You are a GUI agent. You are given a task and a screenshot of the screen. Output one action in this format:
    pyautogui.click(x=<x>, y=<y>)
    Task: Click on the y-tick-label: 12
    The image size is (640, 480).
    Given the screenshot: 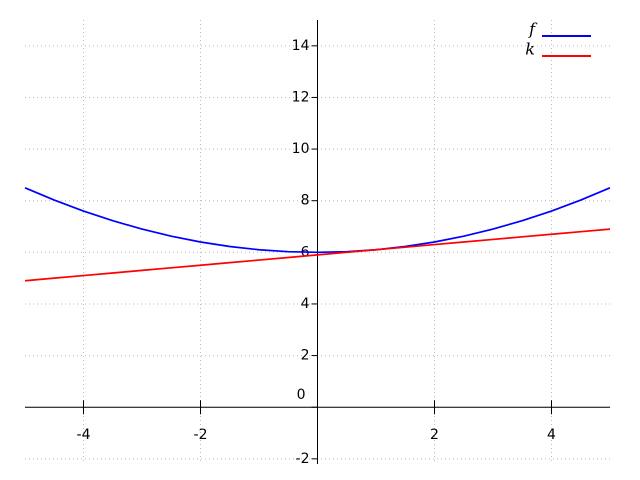 What is the action you would take?
    pyautogui.click(x=301, y=97)
    